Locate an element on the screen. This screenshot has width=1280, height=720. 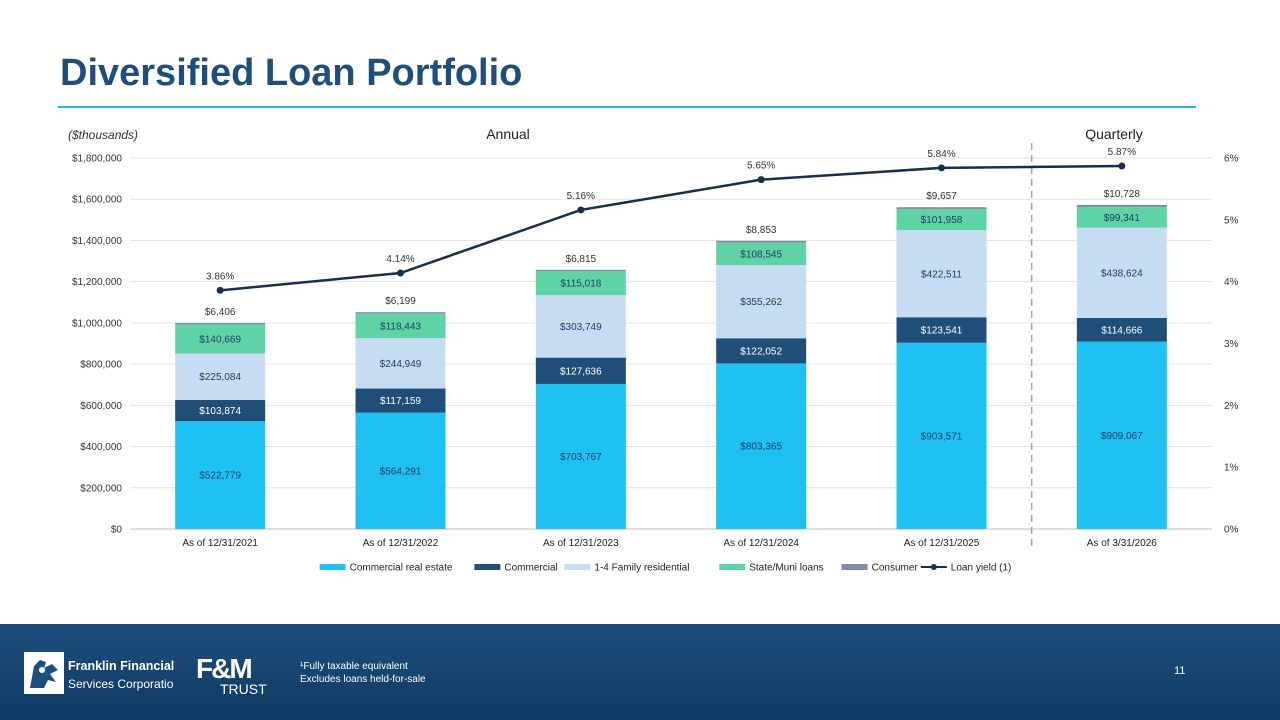
legend-swatch-marker is located at coordinates (933, 567).